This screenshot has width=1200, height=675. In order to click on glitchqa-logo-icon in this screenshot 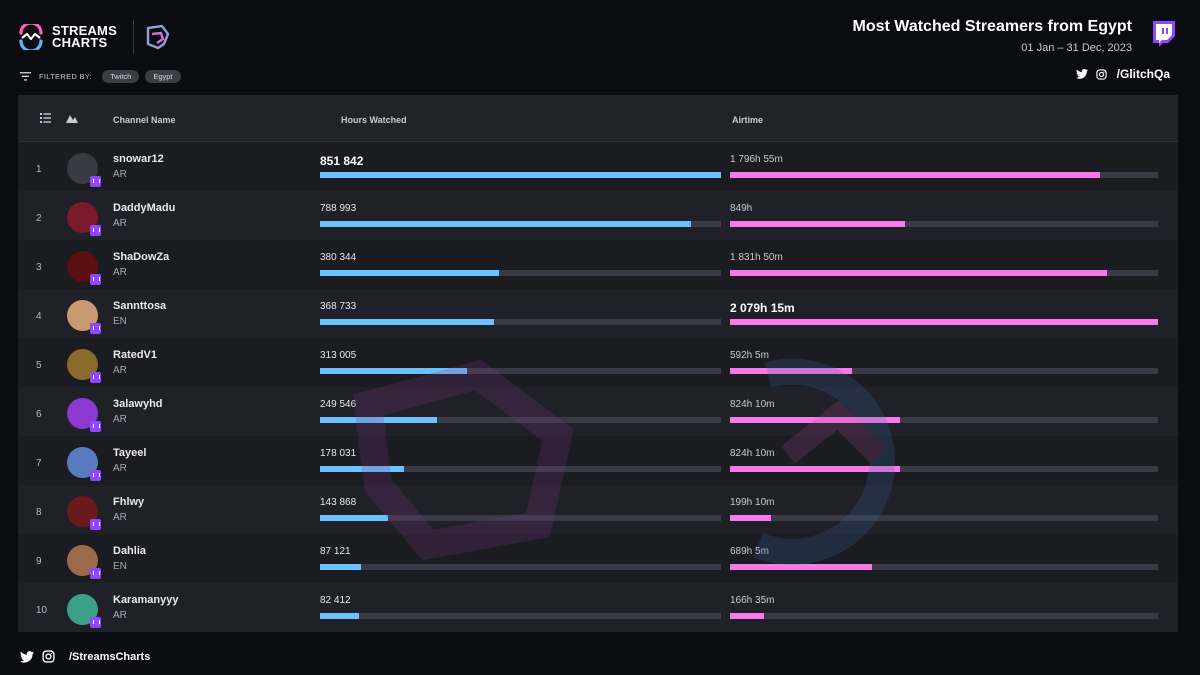, I will do `click(158, 37)`.